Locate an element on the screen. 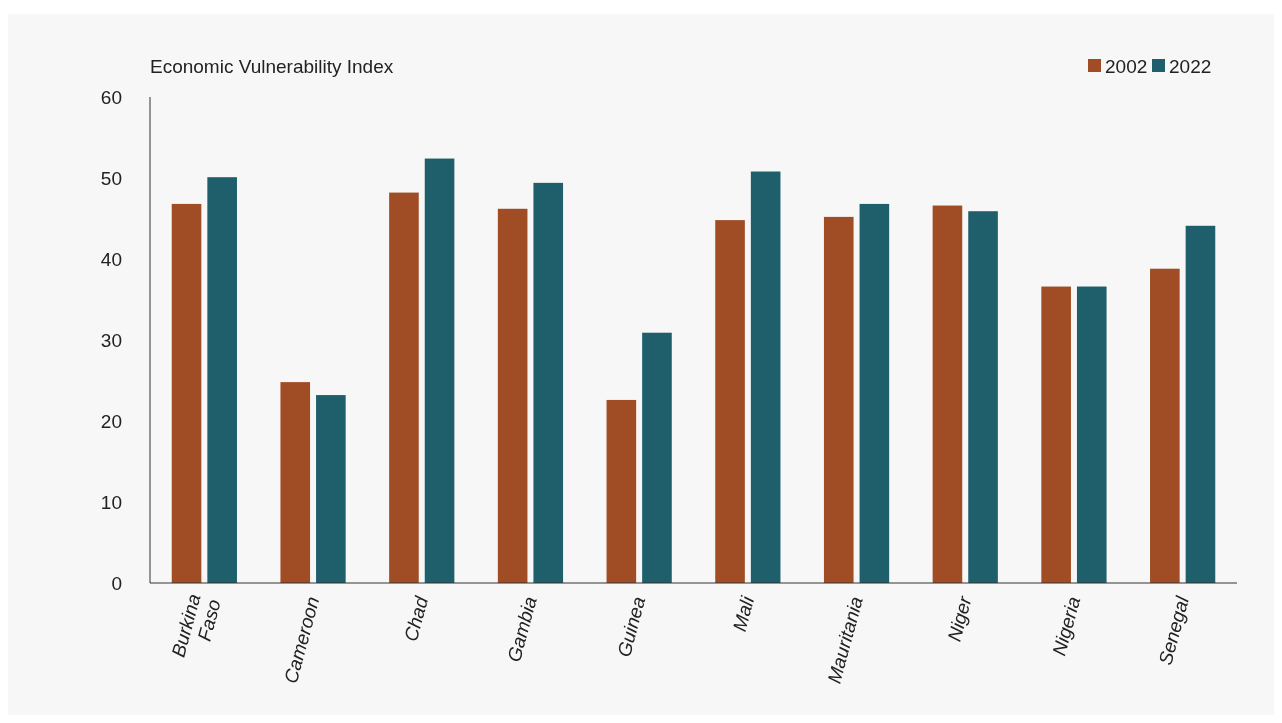 The image size is (1282, 723). y-tick-label: 30 is located at coordinates (111, 340).